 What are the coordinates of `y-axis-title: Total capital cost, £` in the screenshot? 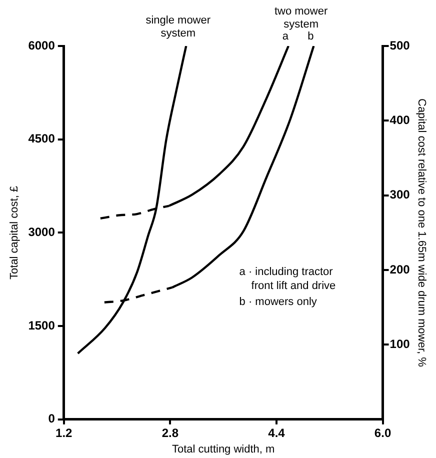 It's located at (14, 233).